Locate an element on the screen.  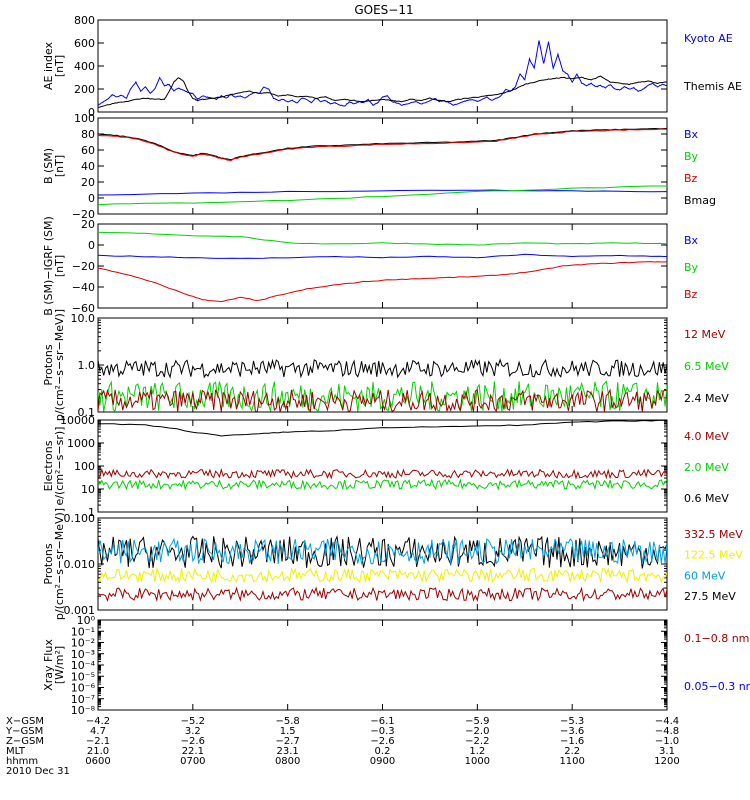
y-tick-label: 10⁻³ is located at coordinates (83, 654).